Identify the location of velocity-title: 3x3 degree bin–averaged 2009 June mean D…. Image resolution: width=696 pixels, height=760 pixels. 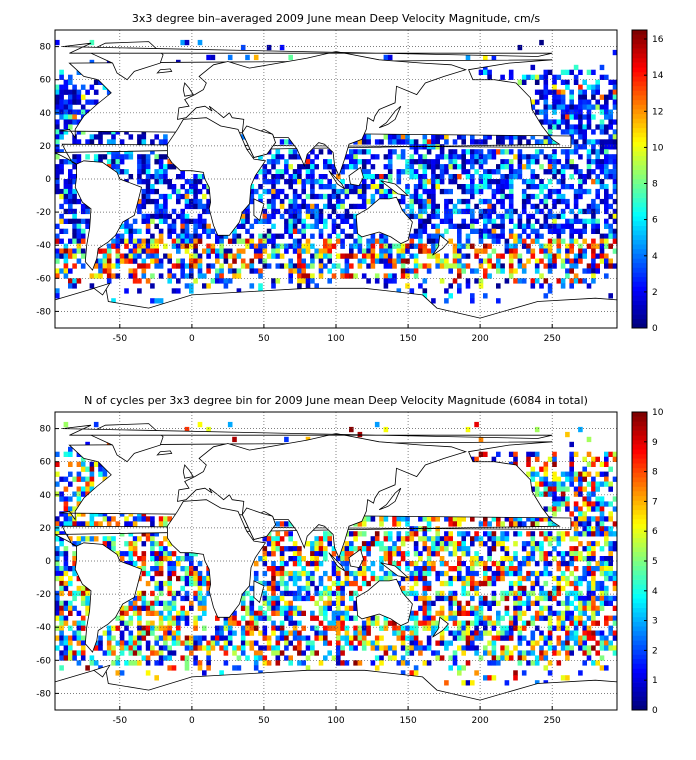
(336, 18).